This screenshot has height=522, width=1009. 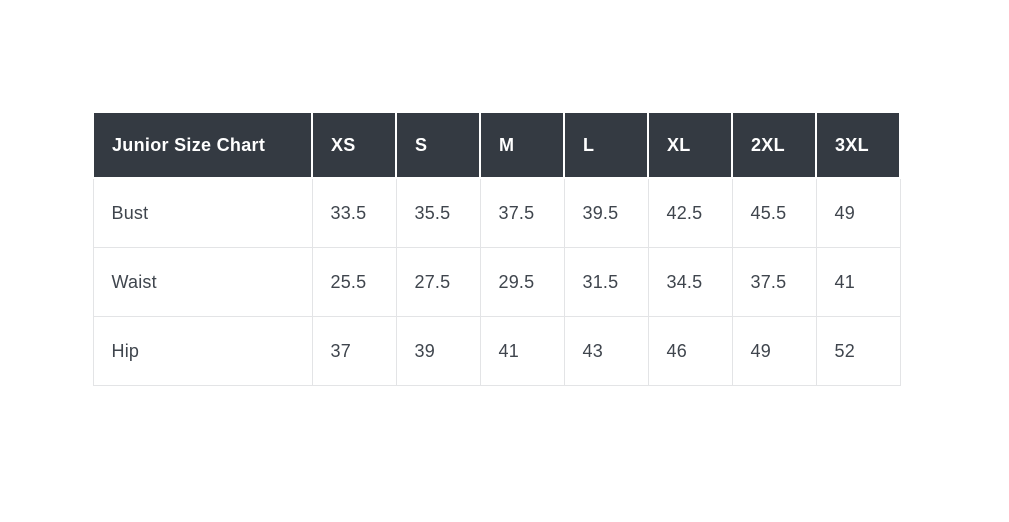 I want to click on table-row-hip: Hip 37 39 41 43 46 49 52, so click(x=496, y=351).